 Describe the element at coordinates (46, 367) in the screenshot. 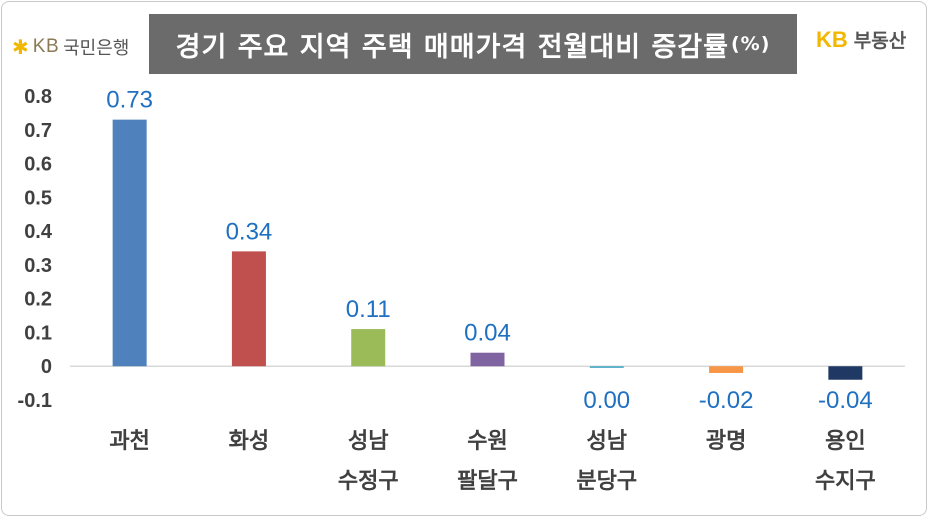

I see `y-tick-label: 0` at that location.